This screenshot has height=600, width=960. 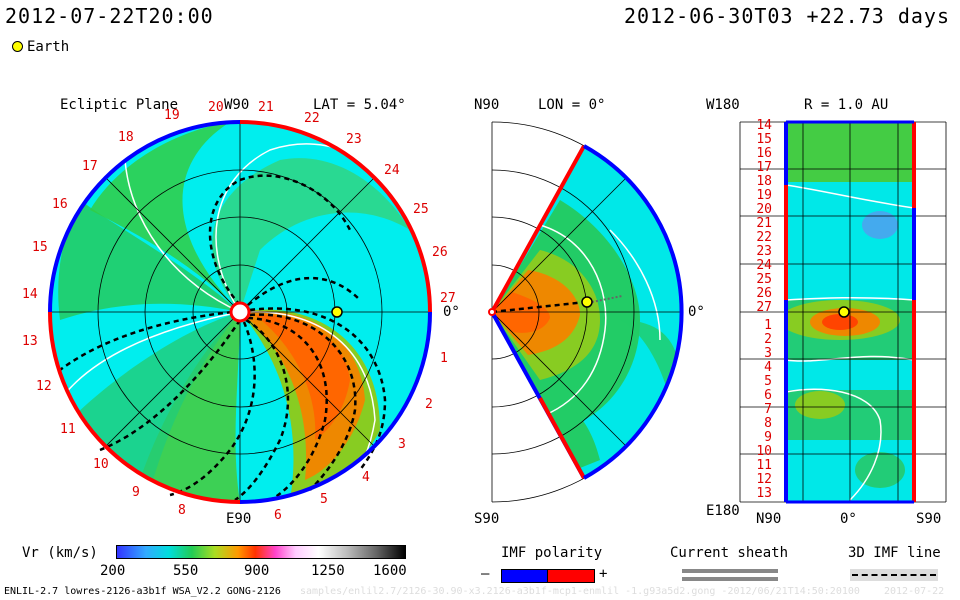 I want to click on svg-text: 21, so click(x=266, y=107).